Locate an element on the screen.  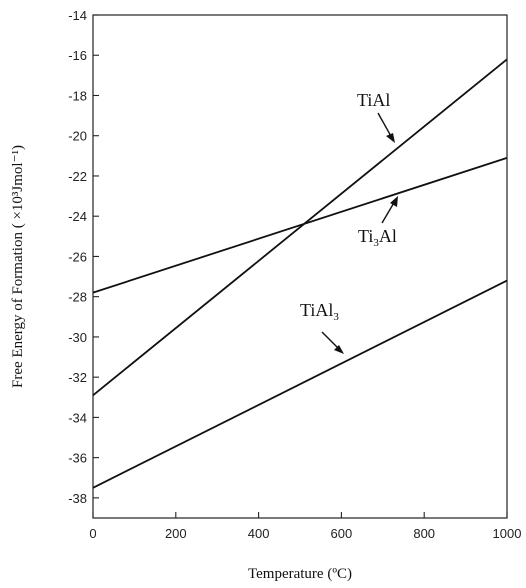
x-tick-label: 800 is located at coordinates (424, 533).